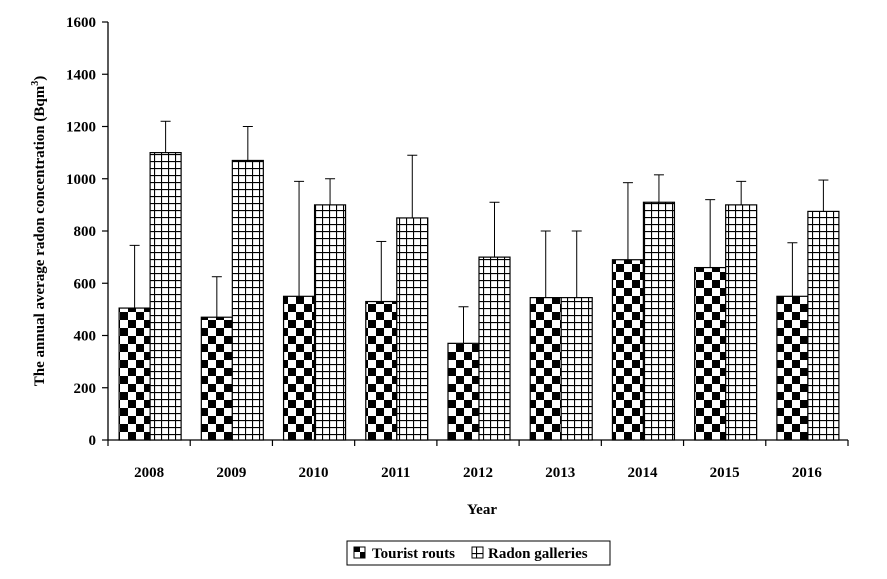 This screenshot has height=579, width=887. I want to click on legend: Tourist routs Radon galleries, so click(478, 553).